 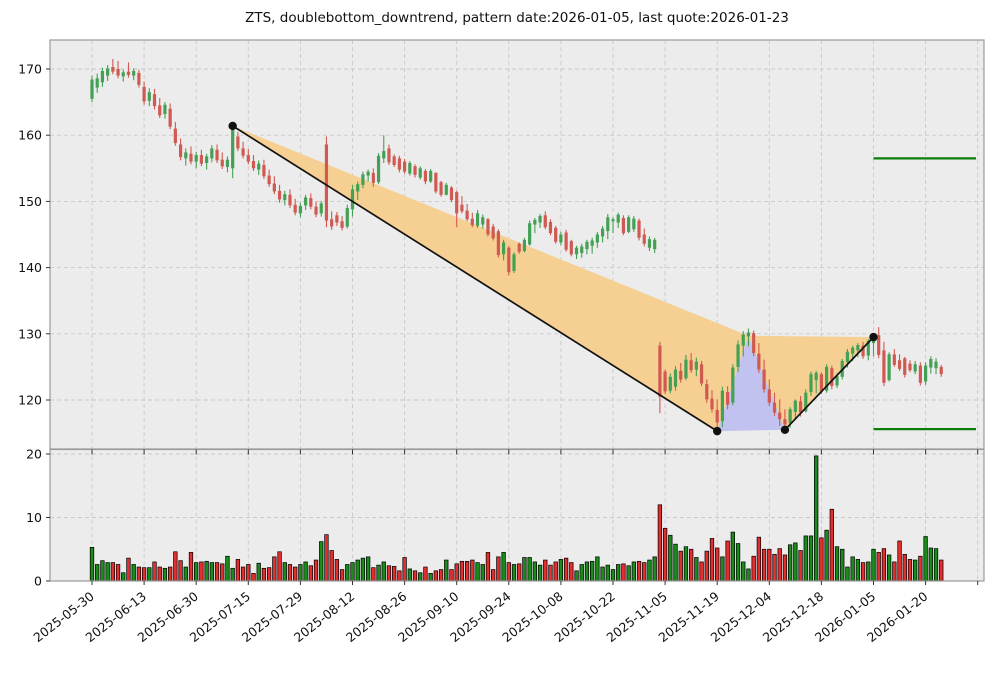 I want to click on price-axis-label: 130, so click(x=30, y=333).